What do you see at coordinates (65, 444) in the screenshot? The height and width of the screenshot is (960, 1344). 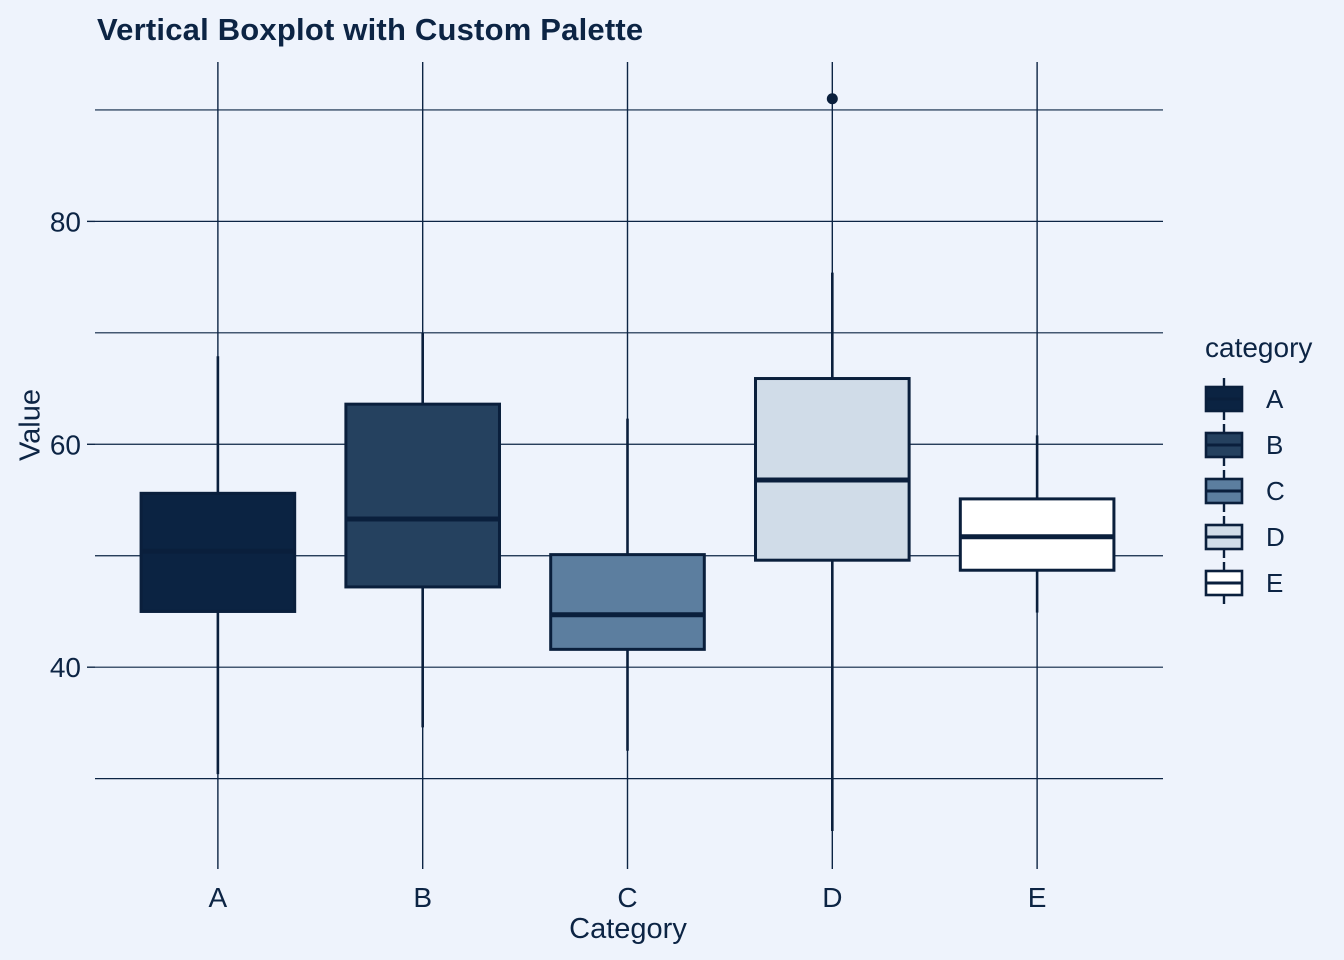 I see `y-tick-label: 60` at bounding box center [65, 444].